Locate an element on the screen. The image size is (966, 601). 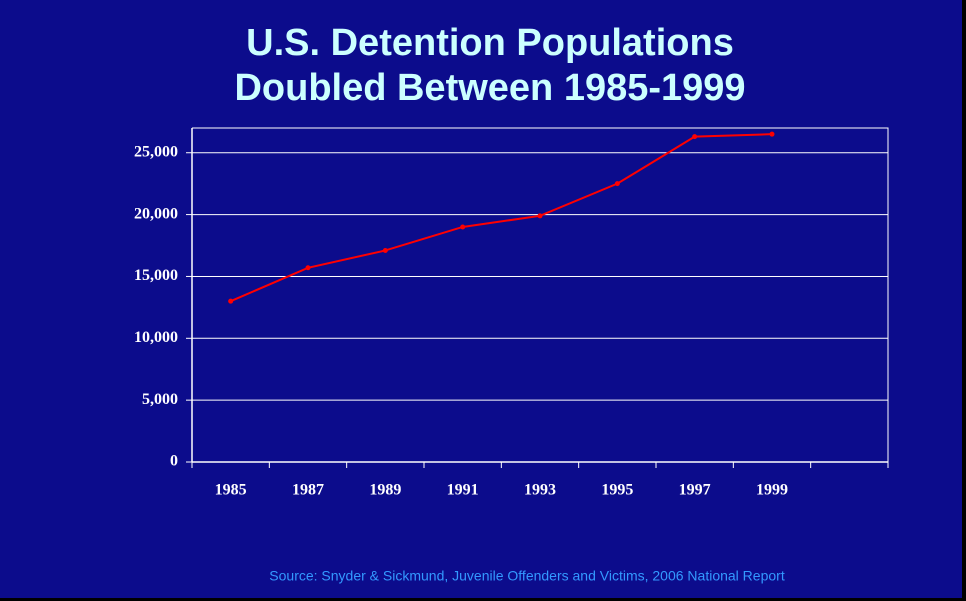
x-tick-label: 1985 is located at coordinates (231, 490).